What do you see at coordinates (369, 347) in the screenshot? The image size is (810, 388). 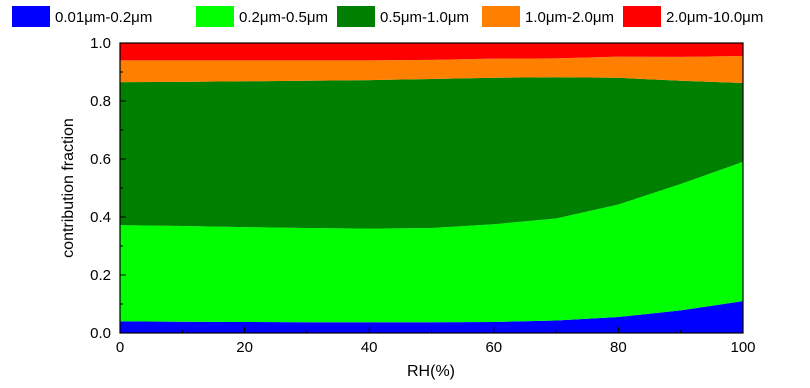 I see `x-tick-label: 40` at bounding box center [369, 347].